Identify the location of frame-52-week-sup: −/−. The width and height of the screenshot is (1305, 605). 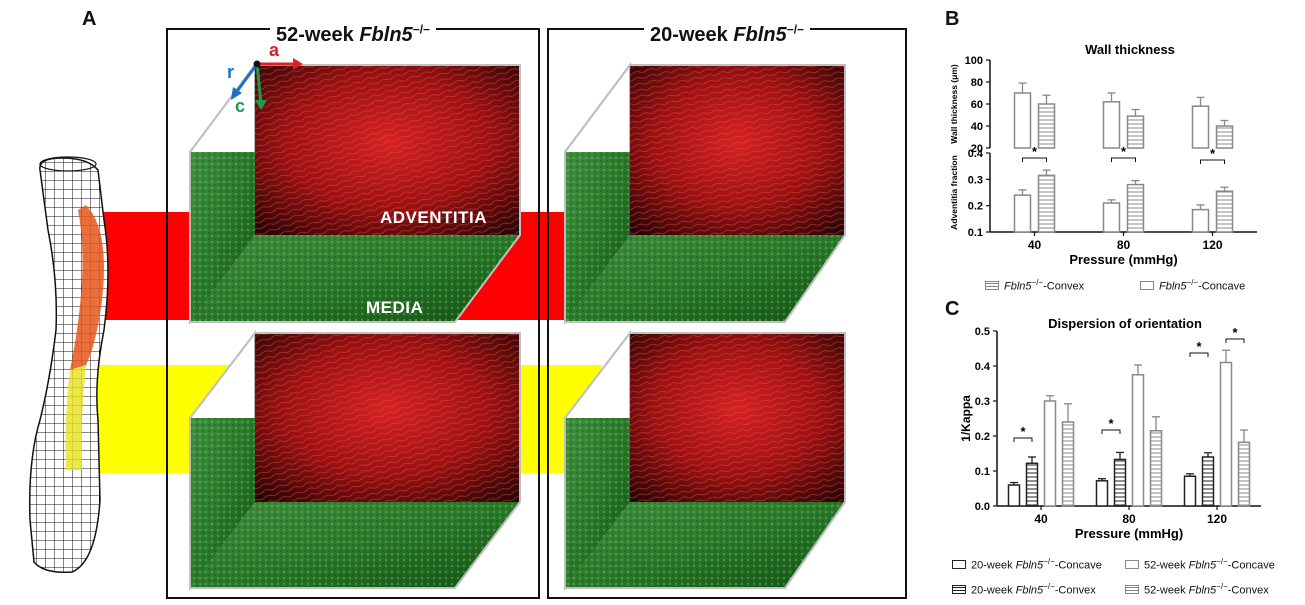
(421, 29).